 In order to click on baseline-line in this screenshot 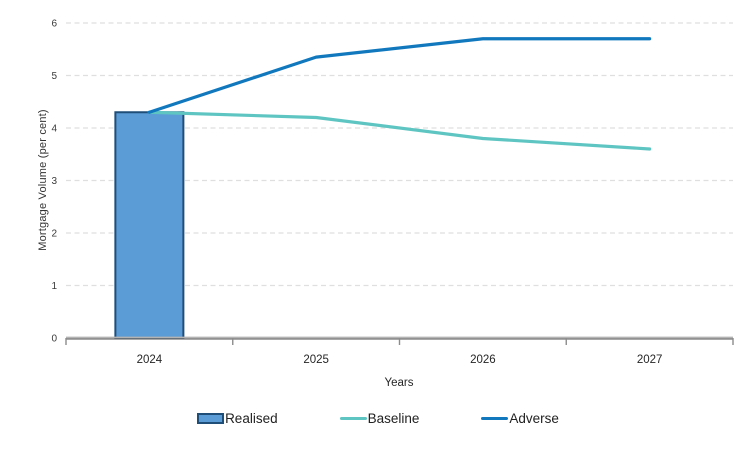, I will do `click(399, 130)`.